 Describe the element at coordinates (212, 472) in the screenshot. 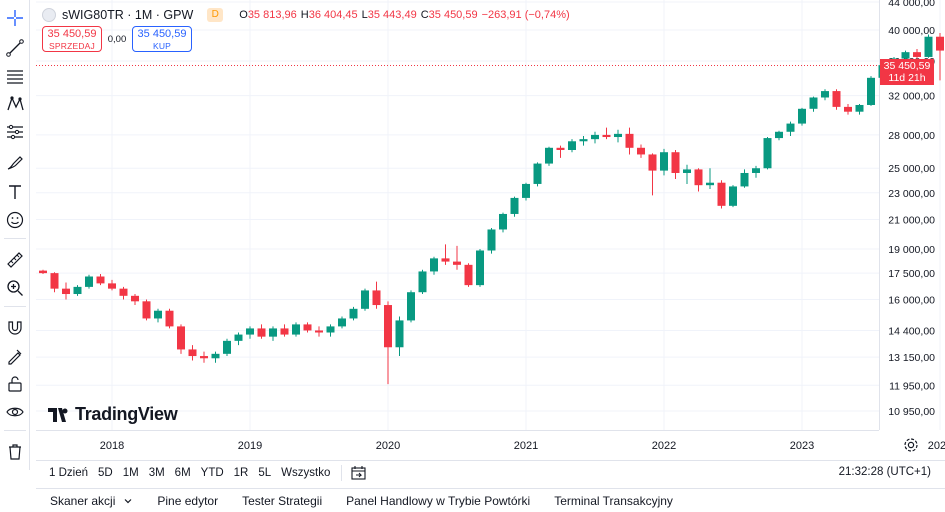

I see `period-ytd: YTD` at that location.